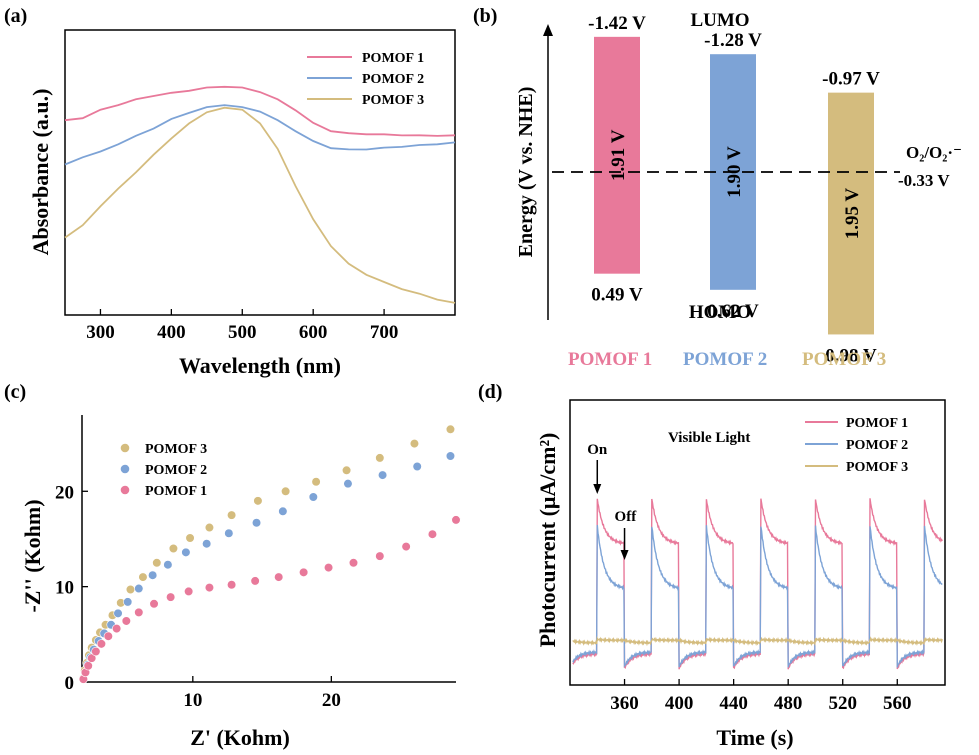 The width and height of the screenshot is (979, 755). What do you see at coordinates (754, 737) in the screenshot?
I see `panel-d-xlabel: Time (s)` at bounding box center [754, 737].